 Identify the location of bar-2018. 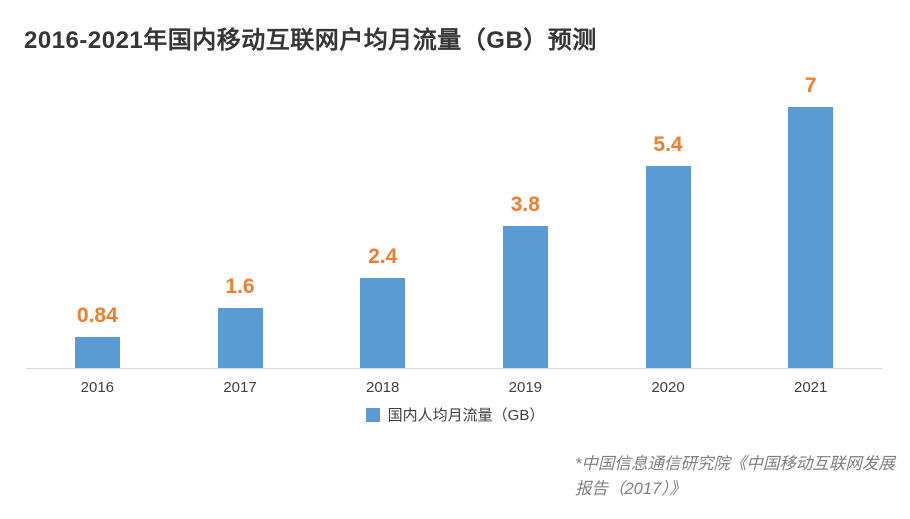
(383, 323).